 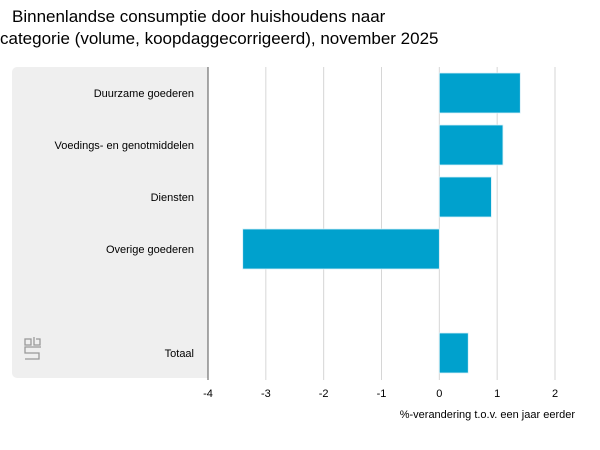 I want to click on category-label: Totaal, so click(x=179, y=354).